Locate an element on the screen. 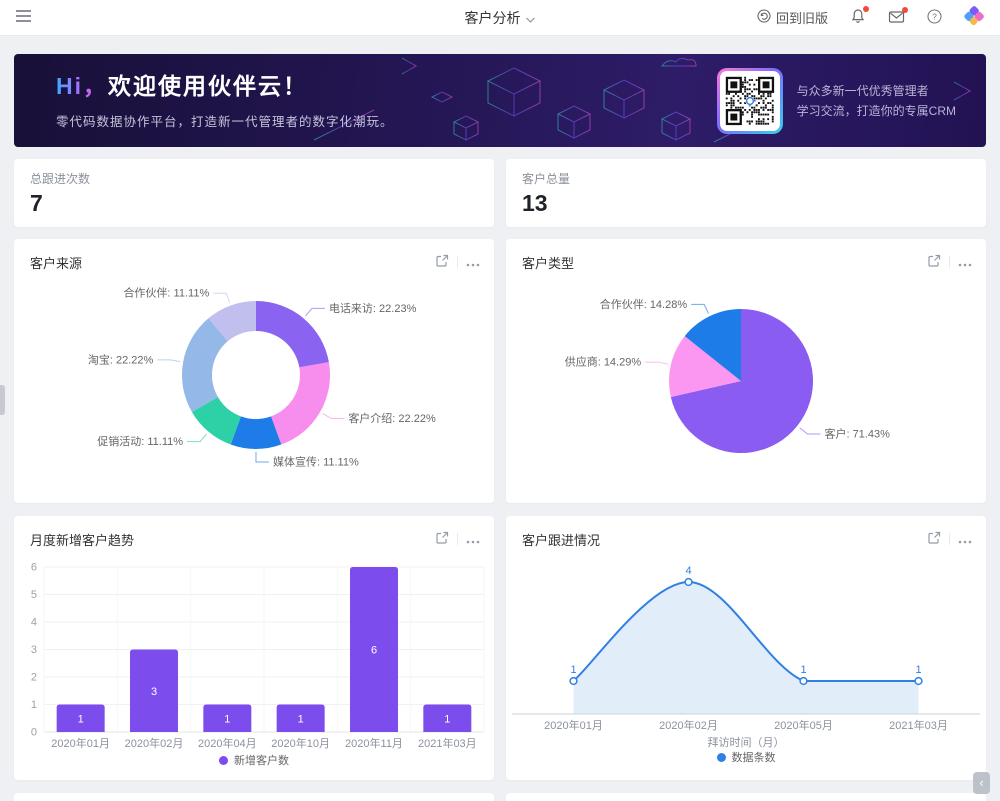  stat-label: 总跟进次数 is located at coordinates (60, 179).